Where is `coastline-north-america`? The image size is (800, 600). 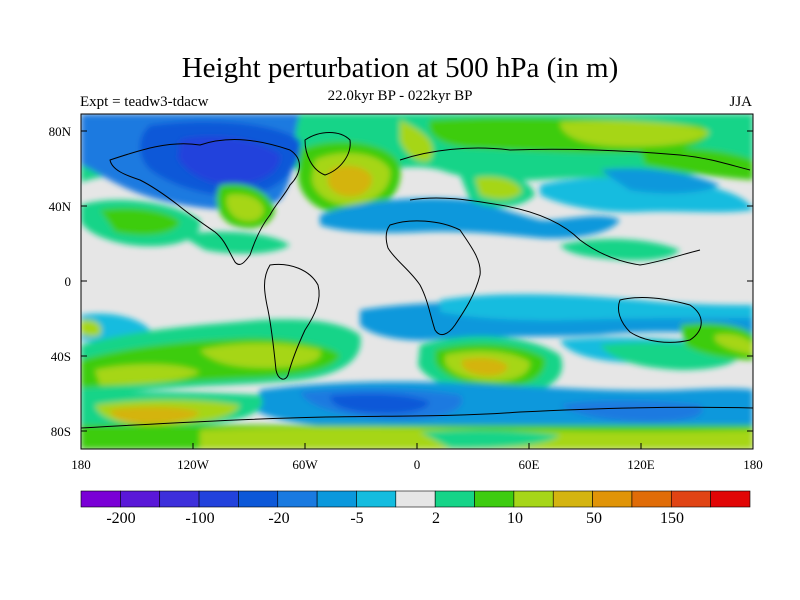 coastline-north-america is located at coordinates (204, 202).